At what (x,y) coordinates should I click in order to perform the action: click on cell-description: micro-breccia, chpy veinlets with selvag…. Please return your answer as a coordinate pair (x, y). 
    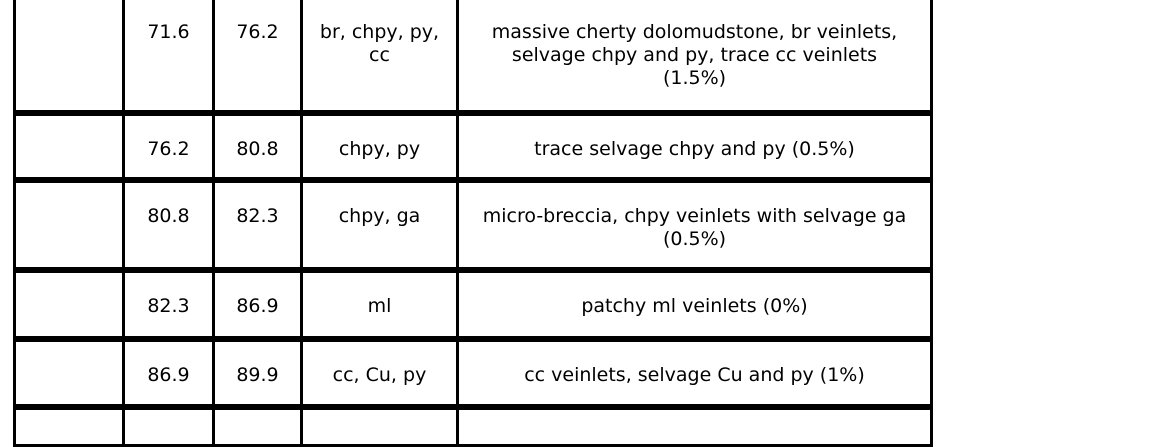
    Looking at the image, I should click on (696, 225).